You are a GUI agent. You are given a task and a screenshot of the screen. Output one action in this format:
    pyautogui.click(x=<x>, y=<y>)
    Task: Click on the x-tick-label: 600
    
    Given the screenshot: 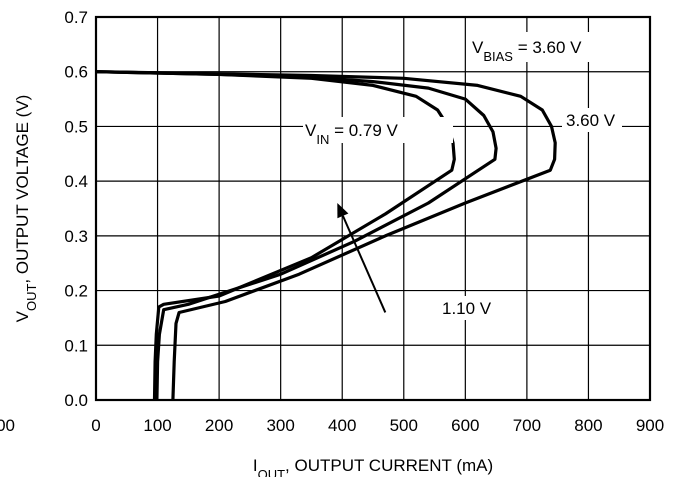 What is the action you would take?
    pyautogui.click(x=465, y=425)
    